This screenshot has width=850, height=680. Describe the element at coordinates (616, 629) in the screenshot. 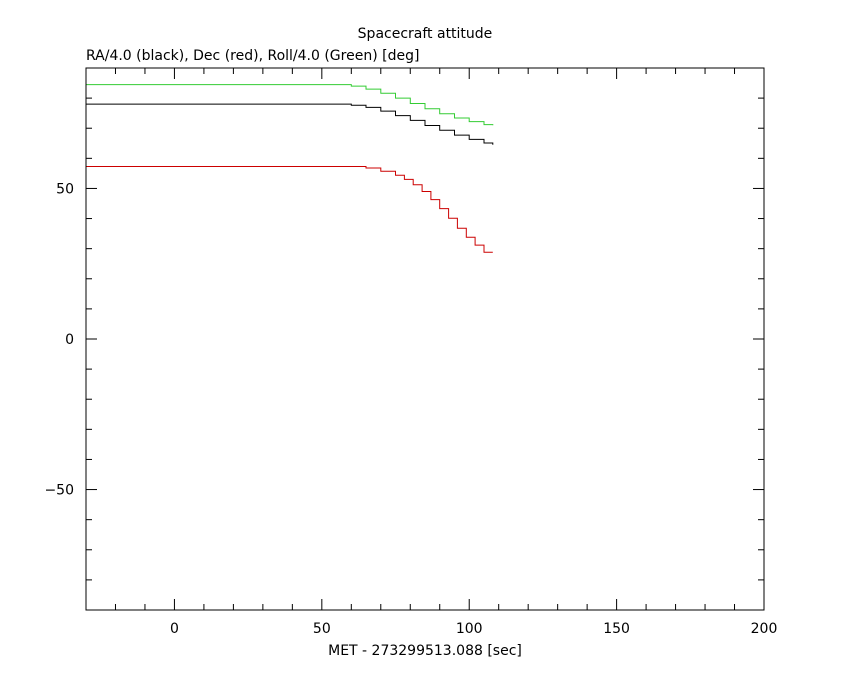

I see `x-tick-label: 150` at that location.